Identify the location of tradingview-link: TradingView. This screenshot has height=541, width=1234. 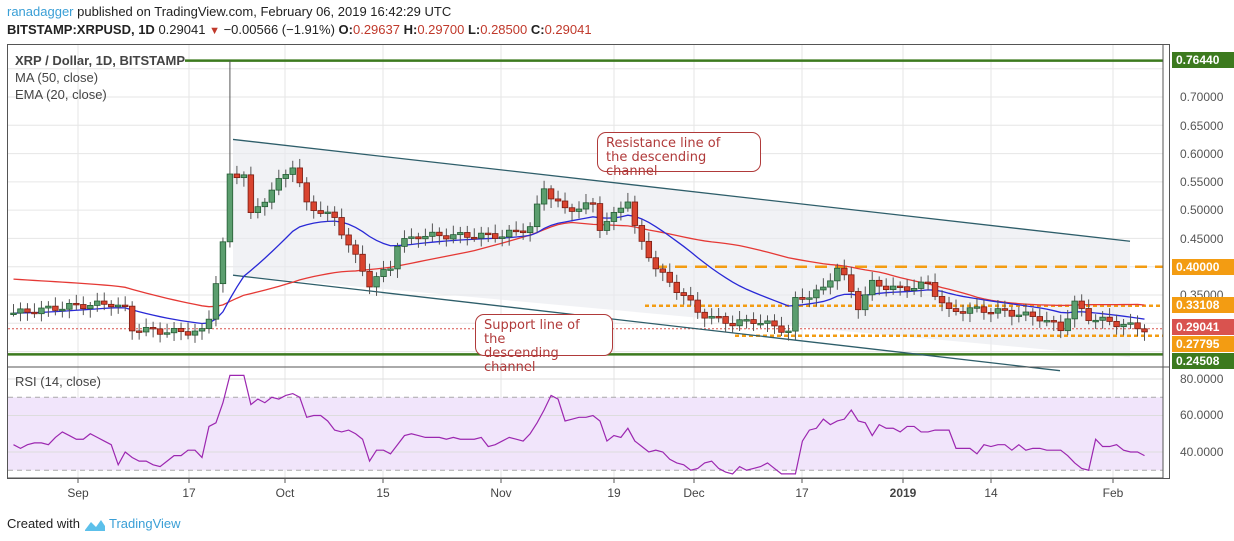
(145, 523).